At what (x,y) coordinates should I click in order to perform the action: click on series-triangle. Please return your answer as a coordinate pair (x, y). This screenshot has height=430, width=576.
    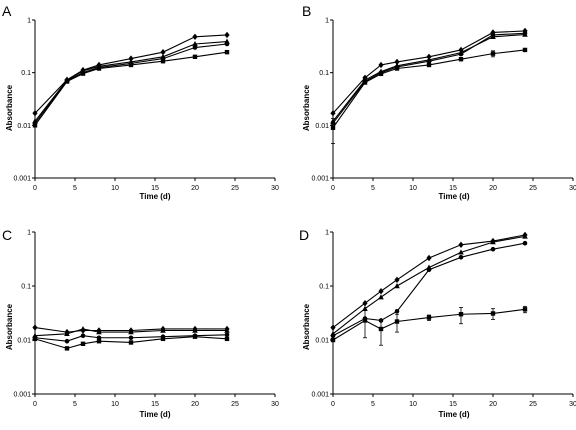
    Looking at the image, I should click on (131, 331).